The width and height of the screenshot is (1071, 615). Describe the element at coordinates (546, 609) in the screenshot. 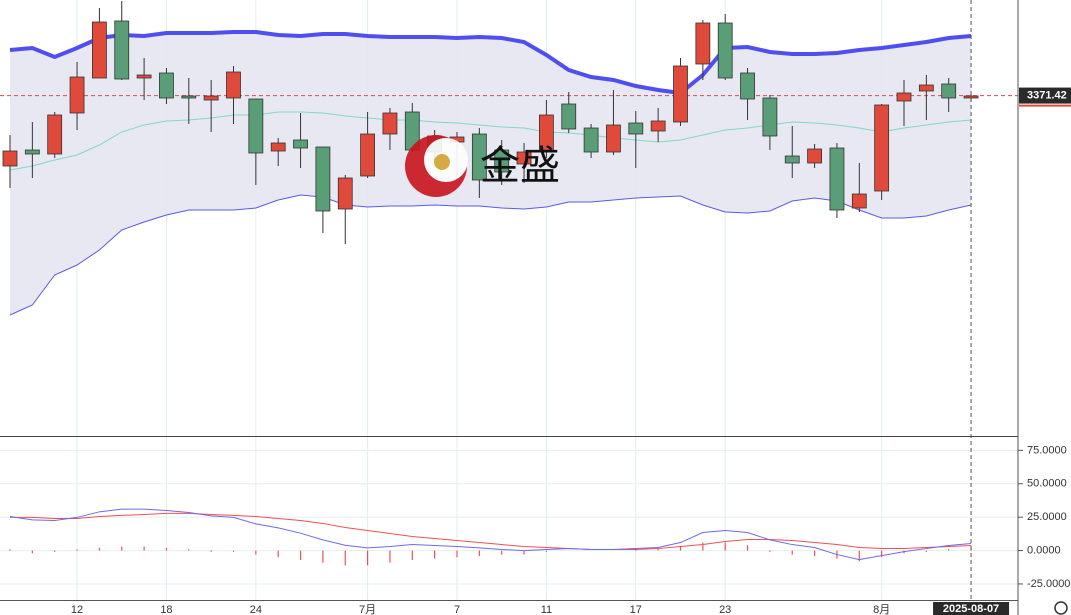

I see `x-tick-label: 11` at that location.